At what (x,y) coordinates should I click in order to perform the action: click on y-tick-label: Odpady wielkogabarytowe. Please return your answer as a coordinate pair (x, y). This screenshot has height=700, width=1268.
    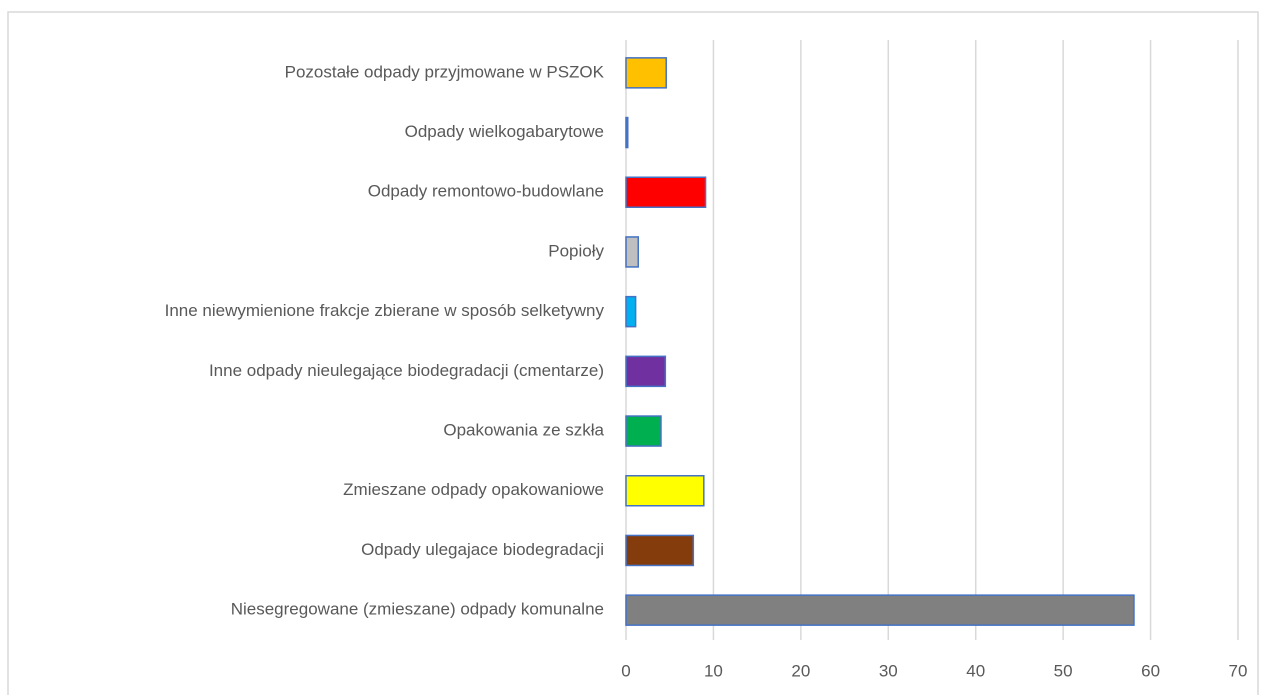
    Looking at the image, I should click on (504, 131).